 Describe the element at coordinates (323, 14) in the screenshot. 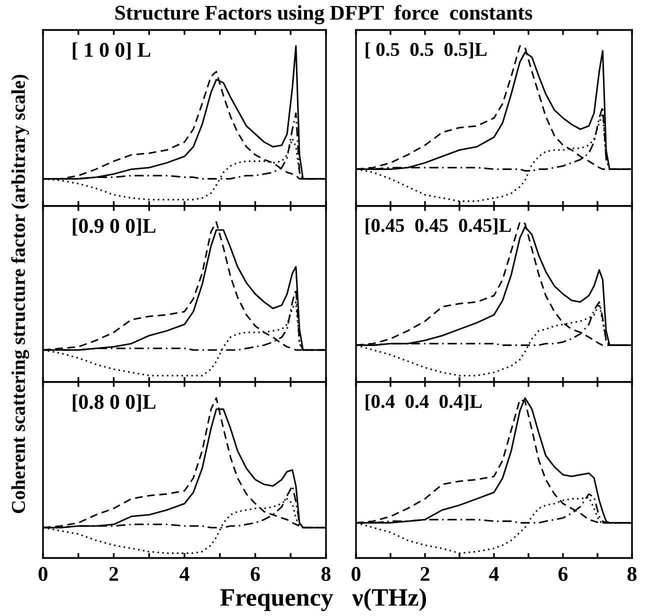

I see `chart-title: Structure Factors using DFPT force constants` at that location.